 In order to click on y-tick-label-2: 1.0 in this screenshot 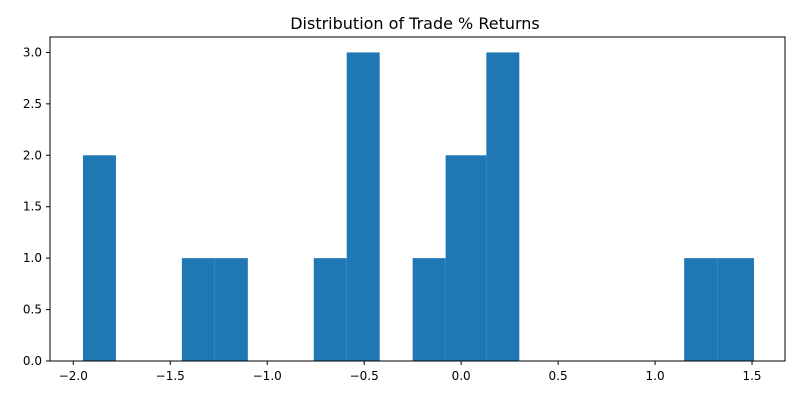, I will do `click(32, 258)`.